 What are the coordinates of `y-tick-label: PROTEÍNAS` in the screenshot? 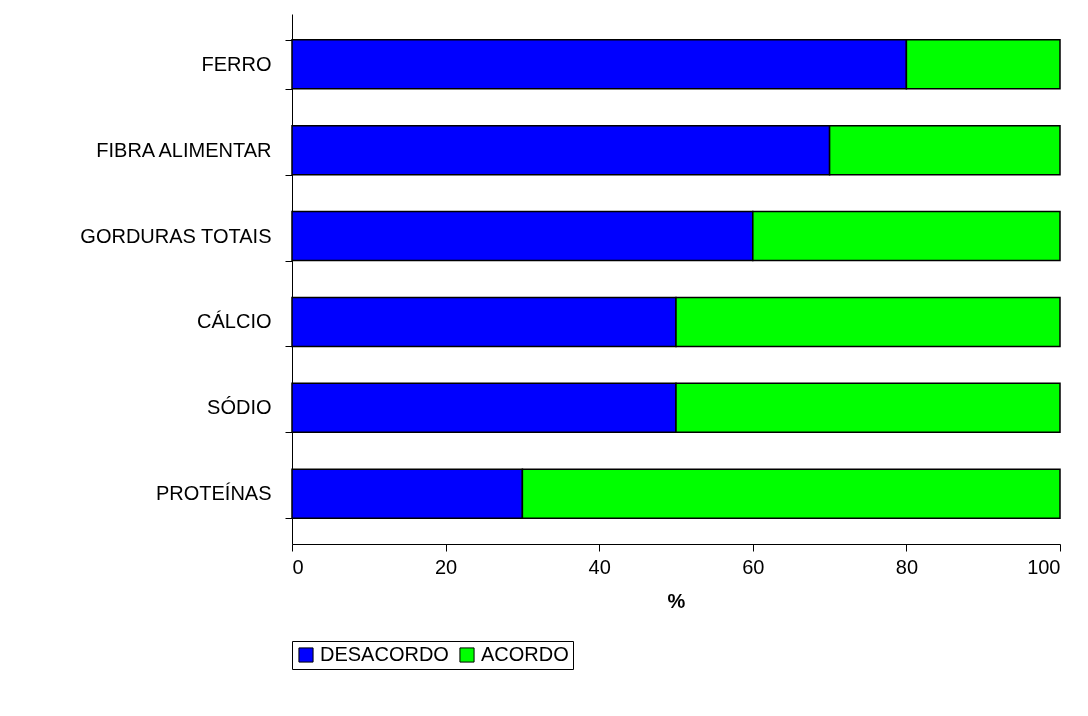 It's located at (213, 493).